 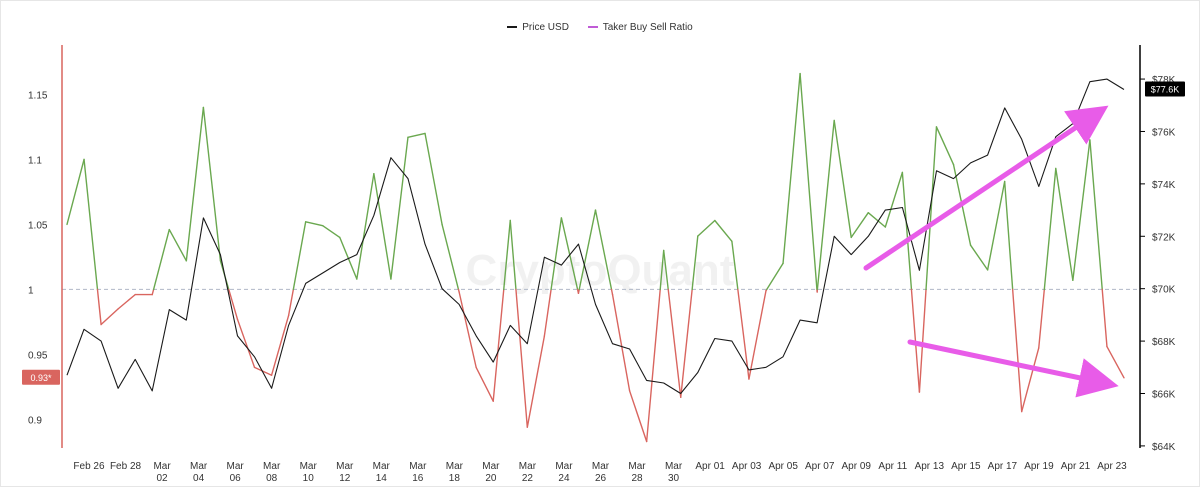 I want to click on legend-item-ratio: Taker Buy Sell Ratio, so click(x=640, y=27).